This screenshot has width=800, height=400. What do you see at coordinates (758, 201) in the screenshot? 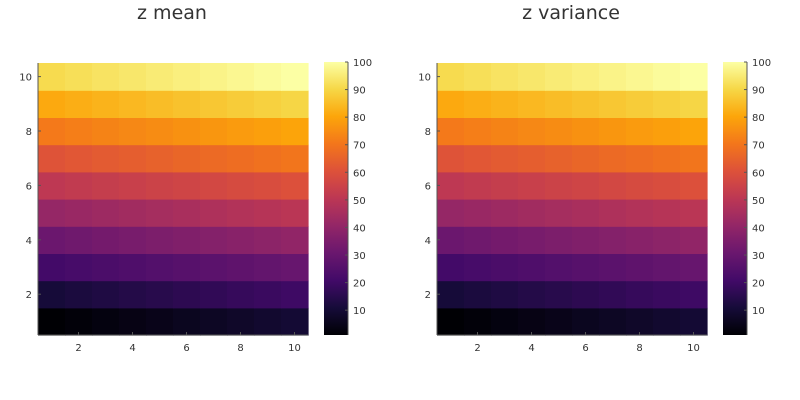
I see `colorbar-tick-label: 50` at bounding box center [758, 201].